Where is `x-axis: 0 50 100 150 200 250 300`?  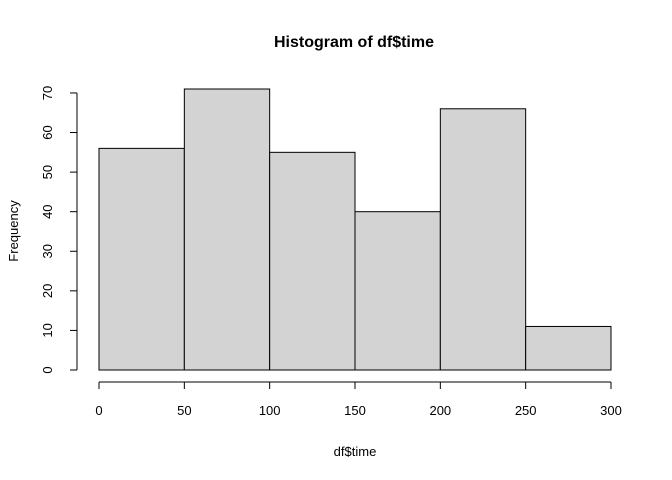
x-axis: 0 50 100 150 200 250 300 is located at coordinates (358, 399).